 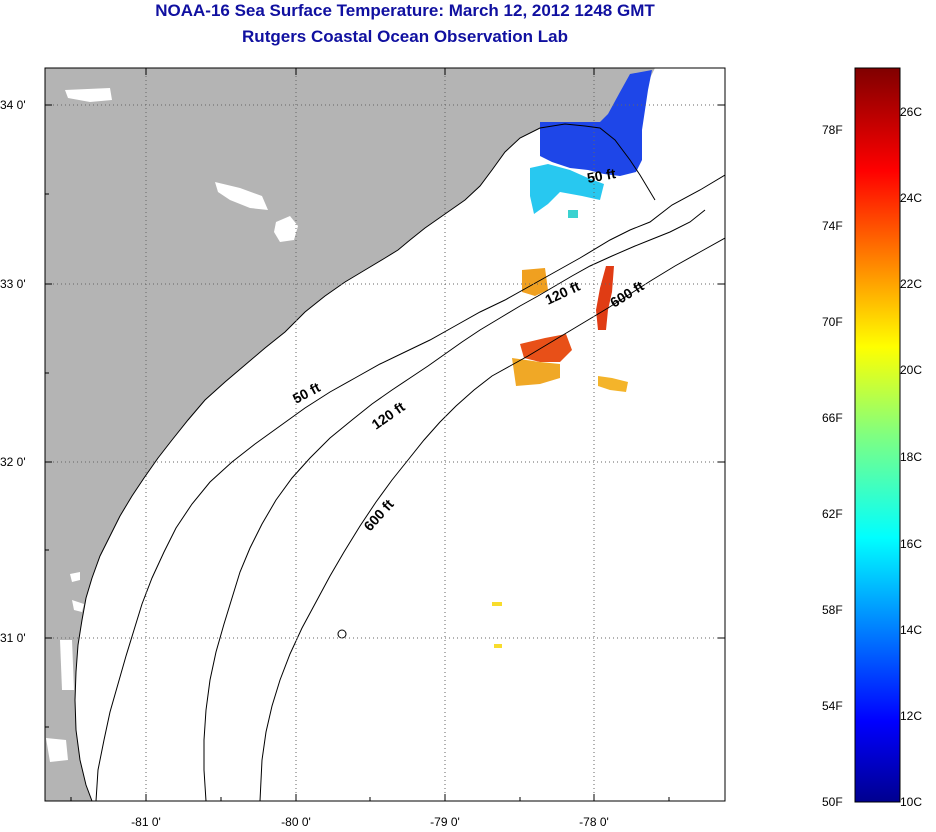 I want to click on lon-label-79: -79 0', so click(x=445, y=822).